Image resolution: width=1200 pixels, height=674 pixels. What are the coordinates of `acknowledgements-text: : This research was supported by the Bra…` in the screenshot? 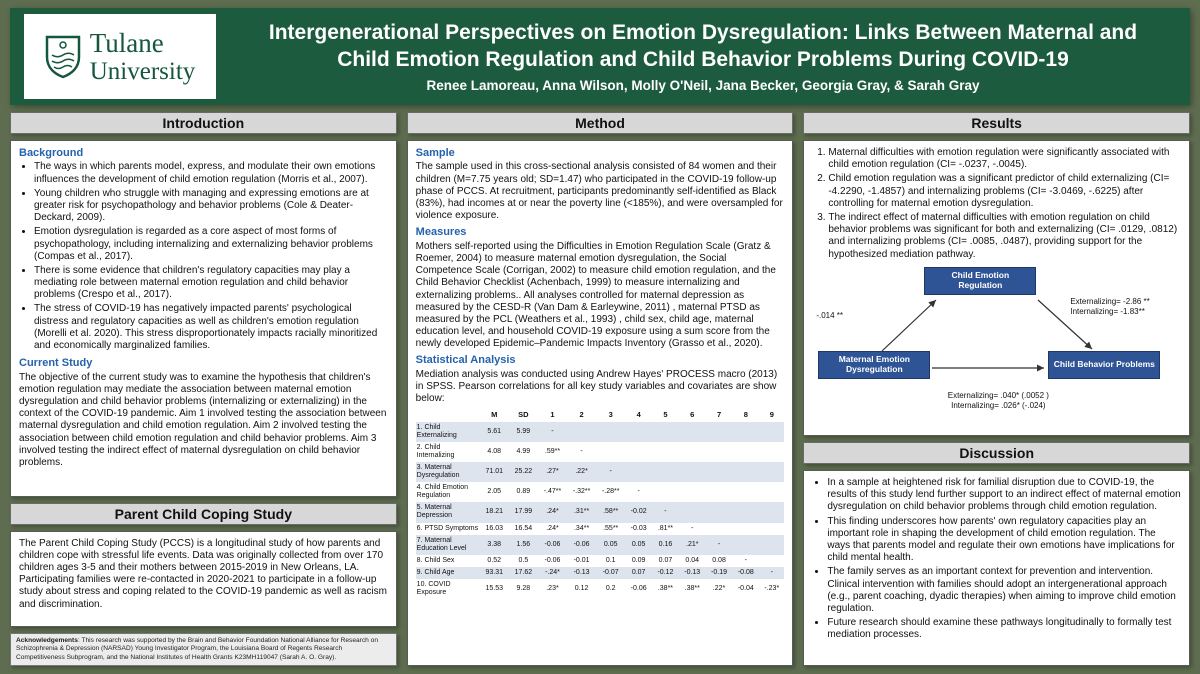 It's located at (197, 648).